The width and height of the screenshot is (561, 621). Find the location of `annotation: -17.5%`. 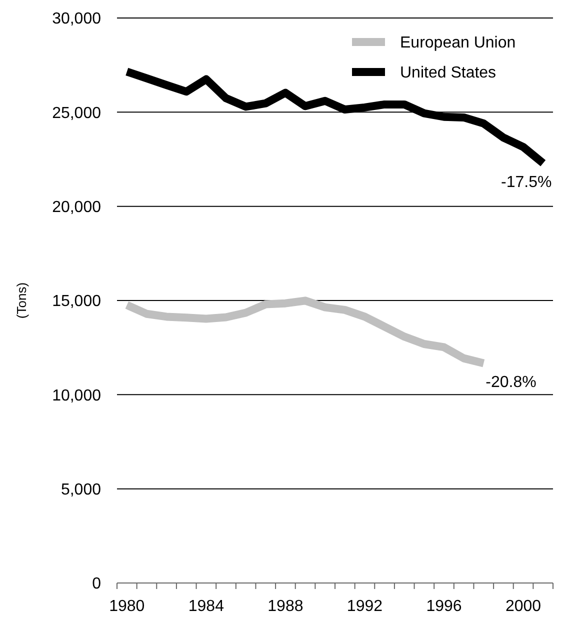

annotation: -17.5% is located at coordinates (526, 183).